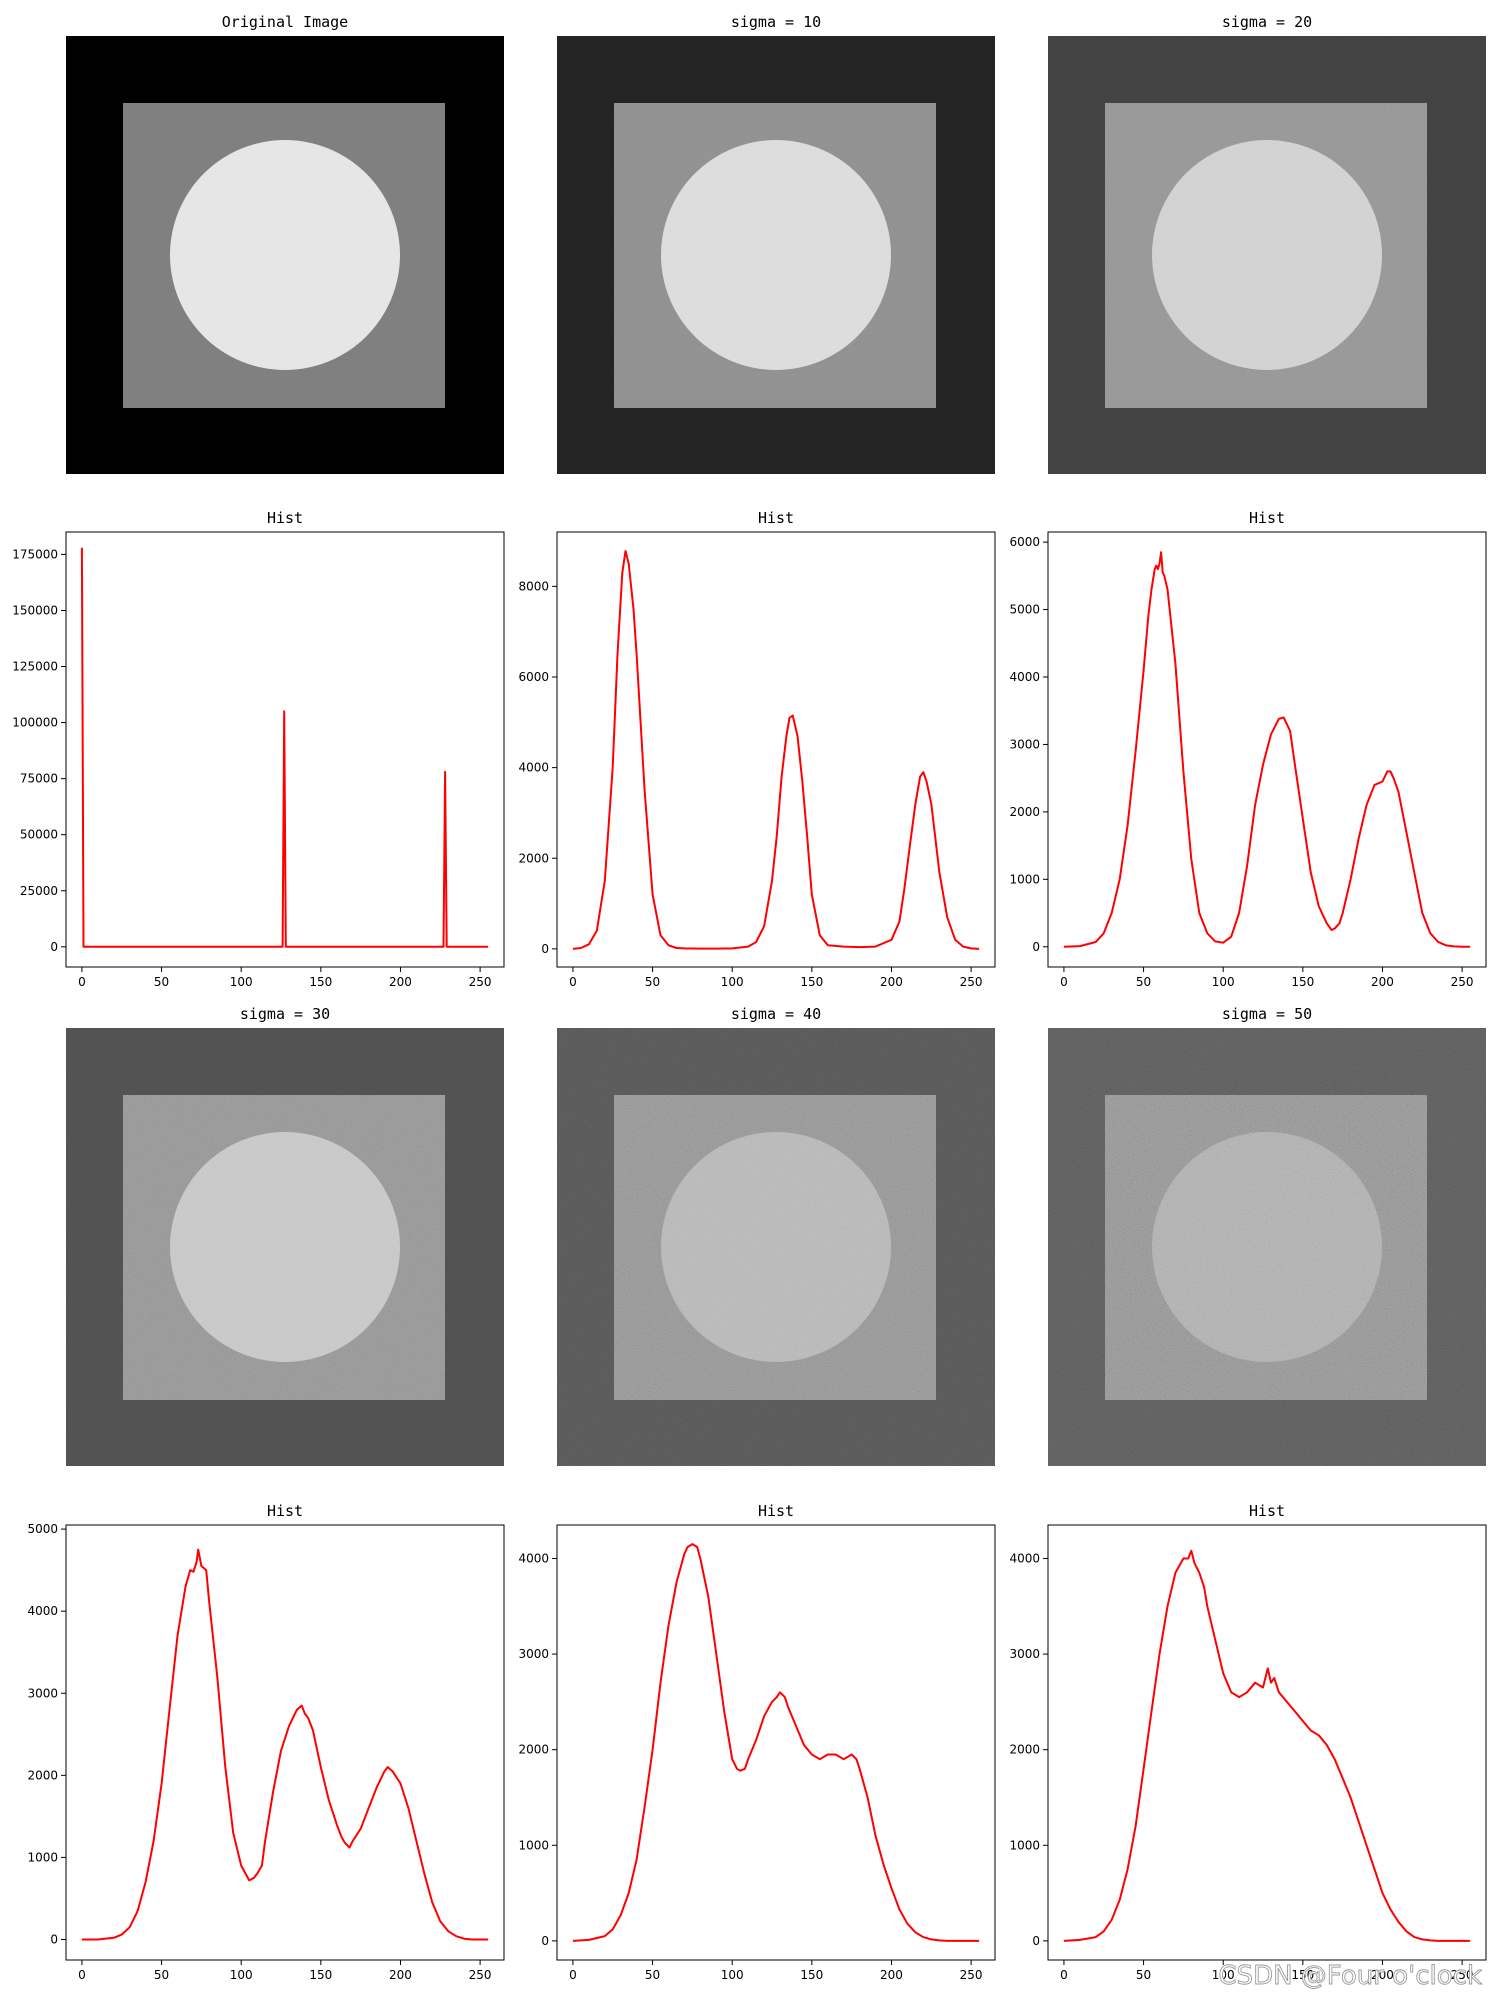 The width and height of the screenshot is (1500, 2000). I want to click on y-tick-label: 25000, so click(39, 891).